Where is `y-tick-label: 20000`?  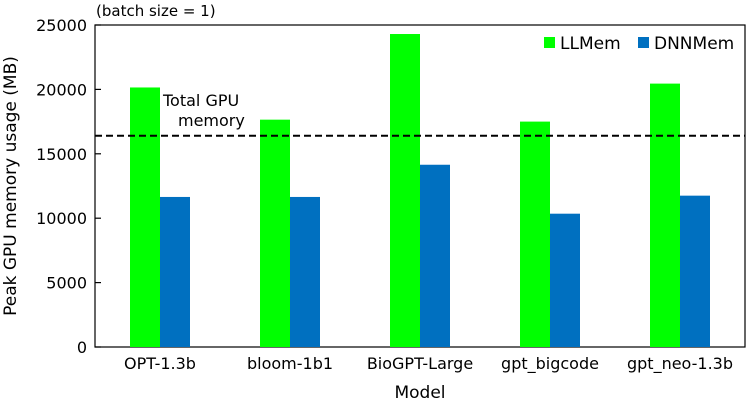 y-tick-label: 20000 is located at coordinates (61, 89).